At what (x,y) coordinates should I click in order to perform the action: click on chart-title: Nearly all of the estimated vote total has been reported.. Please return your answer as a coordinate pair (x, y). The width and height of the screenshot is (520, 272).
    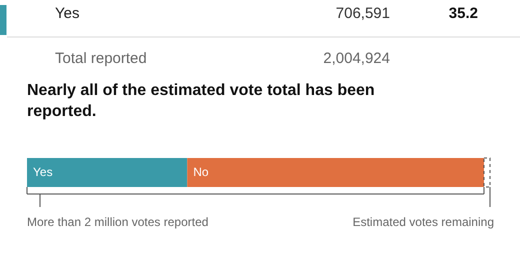
    Looking at the image, I should click on (201, 101).